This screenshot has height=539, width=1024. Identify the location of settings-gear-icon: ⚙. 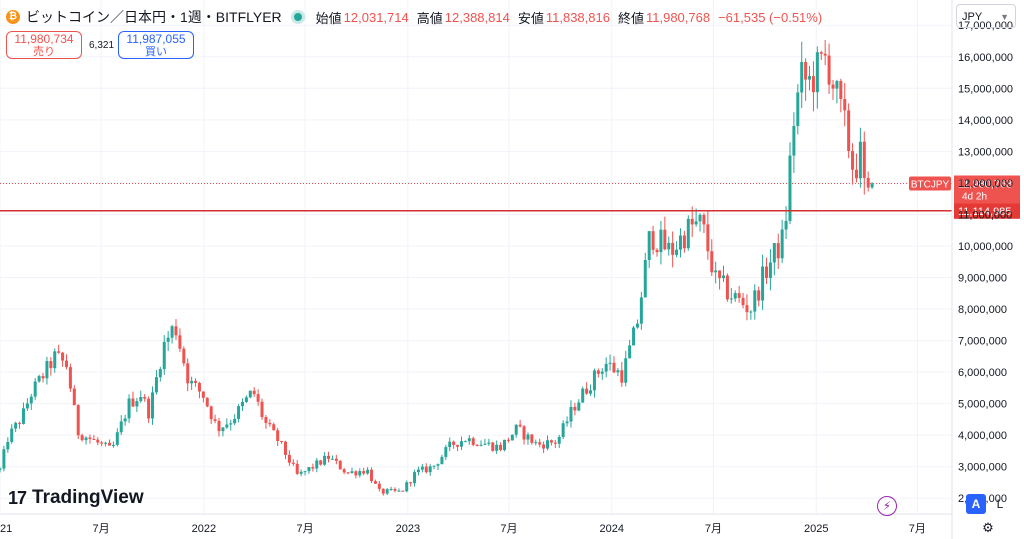
(988, 527).